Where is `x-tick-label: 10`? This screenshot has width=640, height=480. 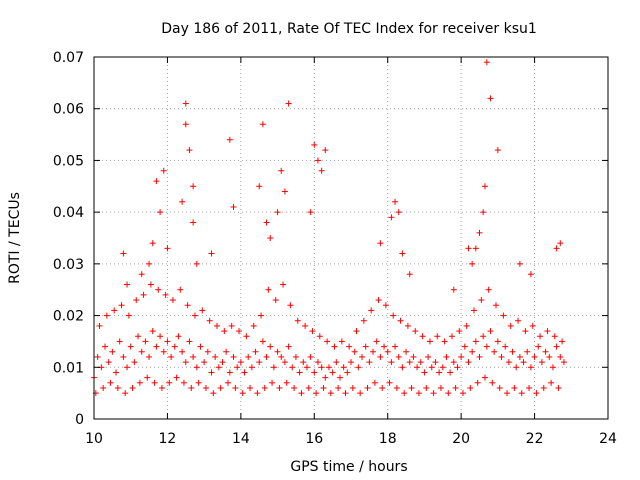 x-tick-label: 10 is located at coordinates (94, 439).